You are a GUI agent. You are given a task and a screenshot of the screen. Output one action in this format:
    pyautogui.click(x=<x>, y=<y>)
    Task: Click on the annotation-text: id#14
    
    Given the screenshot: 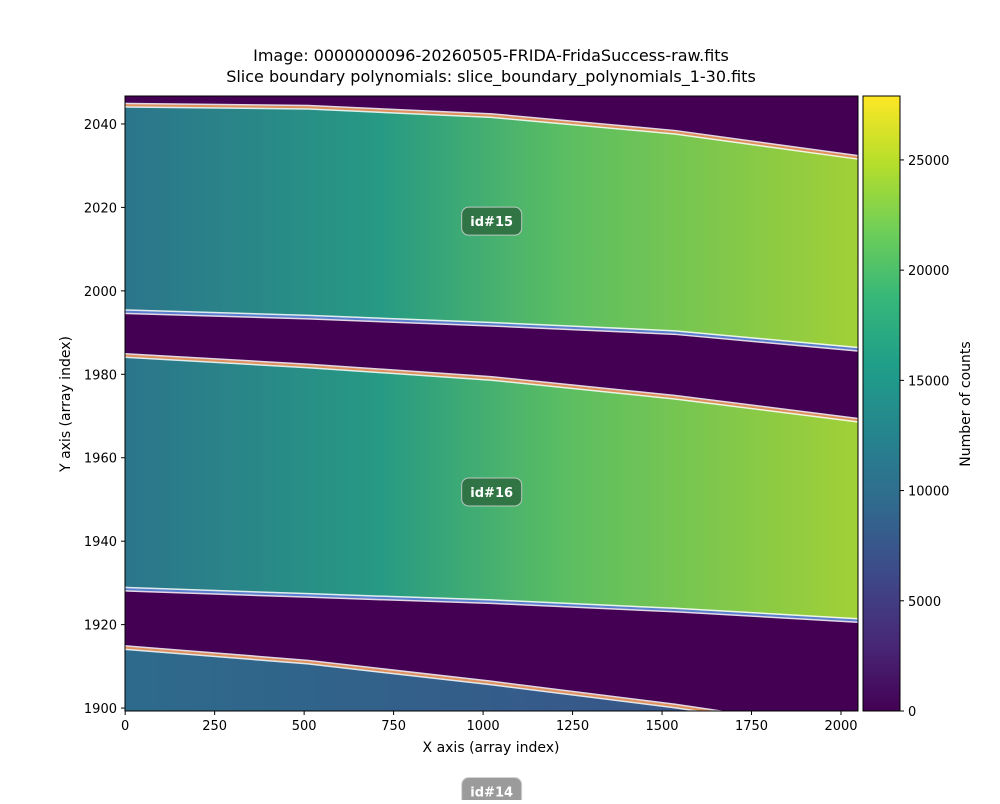 What is the action you would take?
    pyautogui.click(x=491, y=793)
    